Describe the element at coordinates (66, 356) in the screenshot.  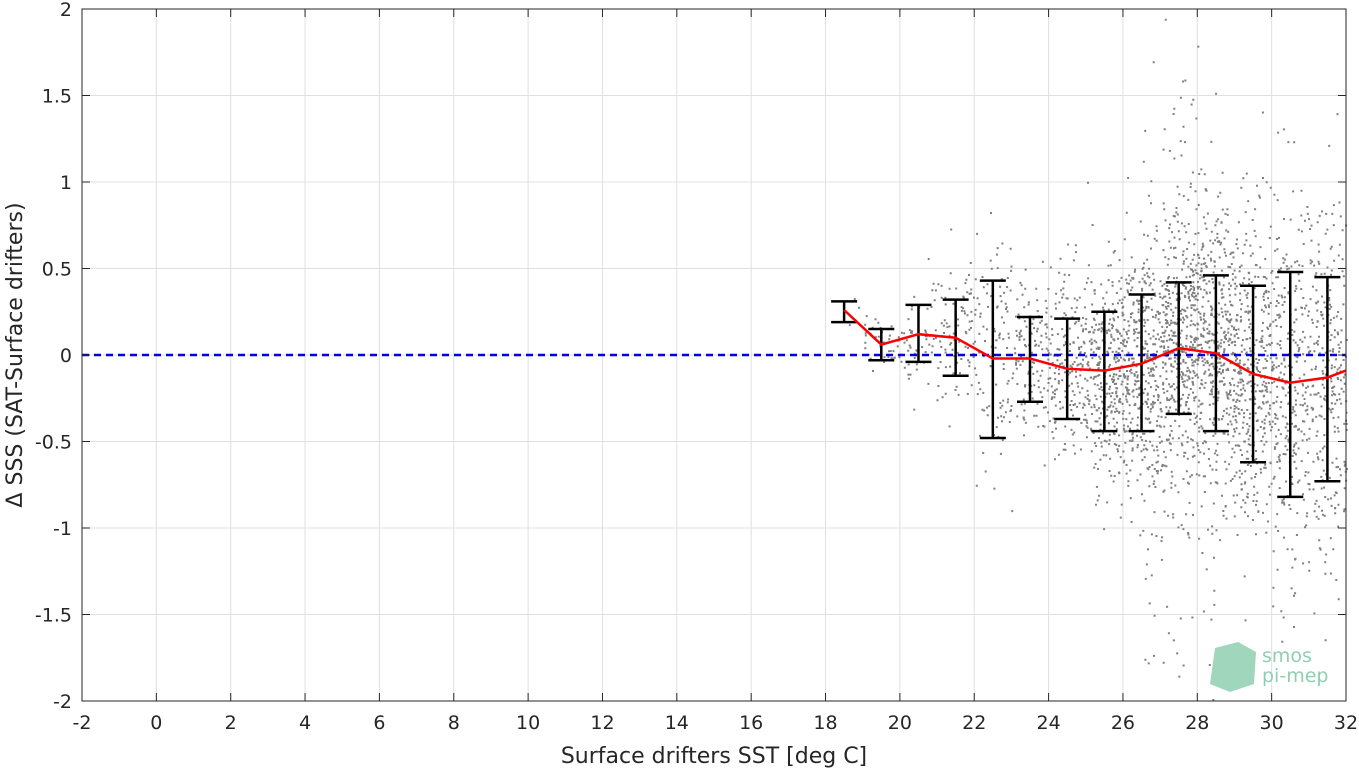
I see `y-tick-label: 0` at that location.